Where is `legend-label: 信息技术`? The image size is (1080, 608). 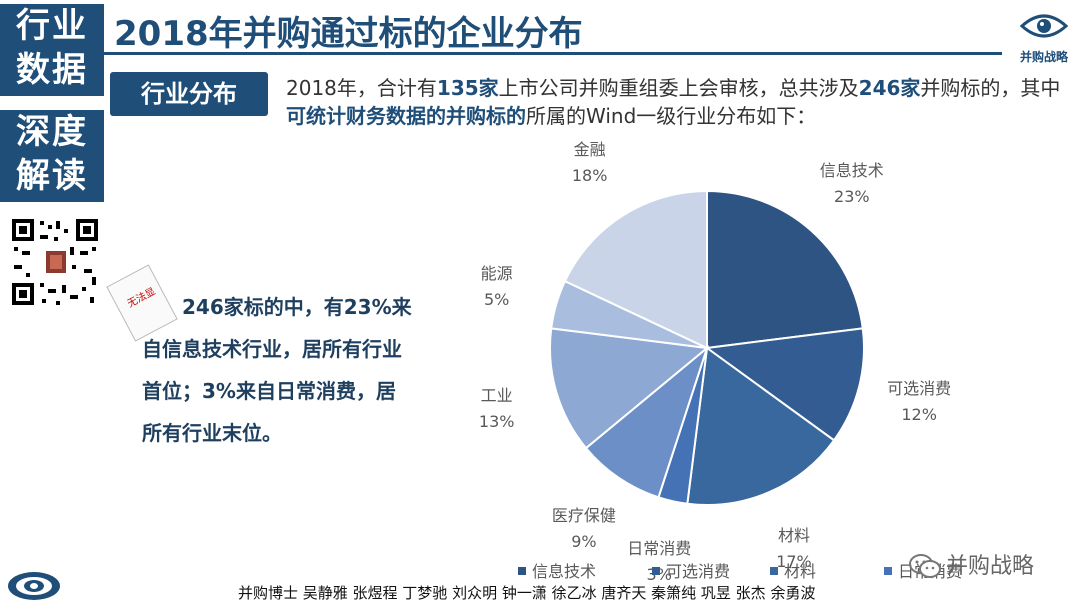 legend-label: 信息技术 is located at coordinates (564, 571).